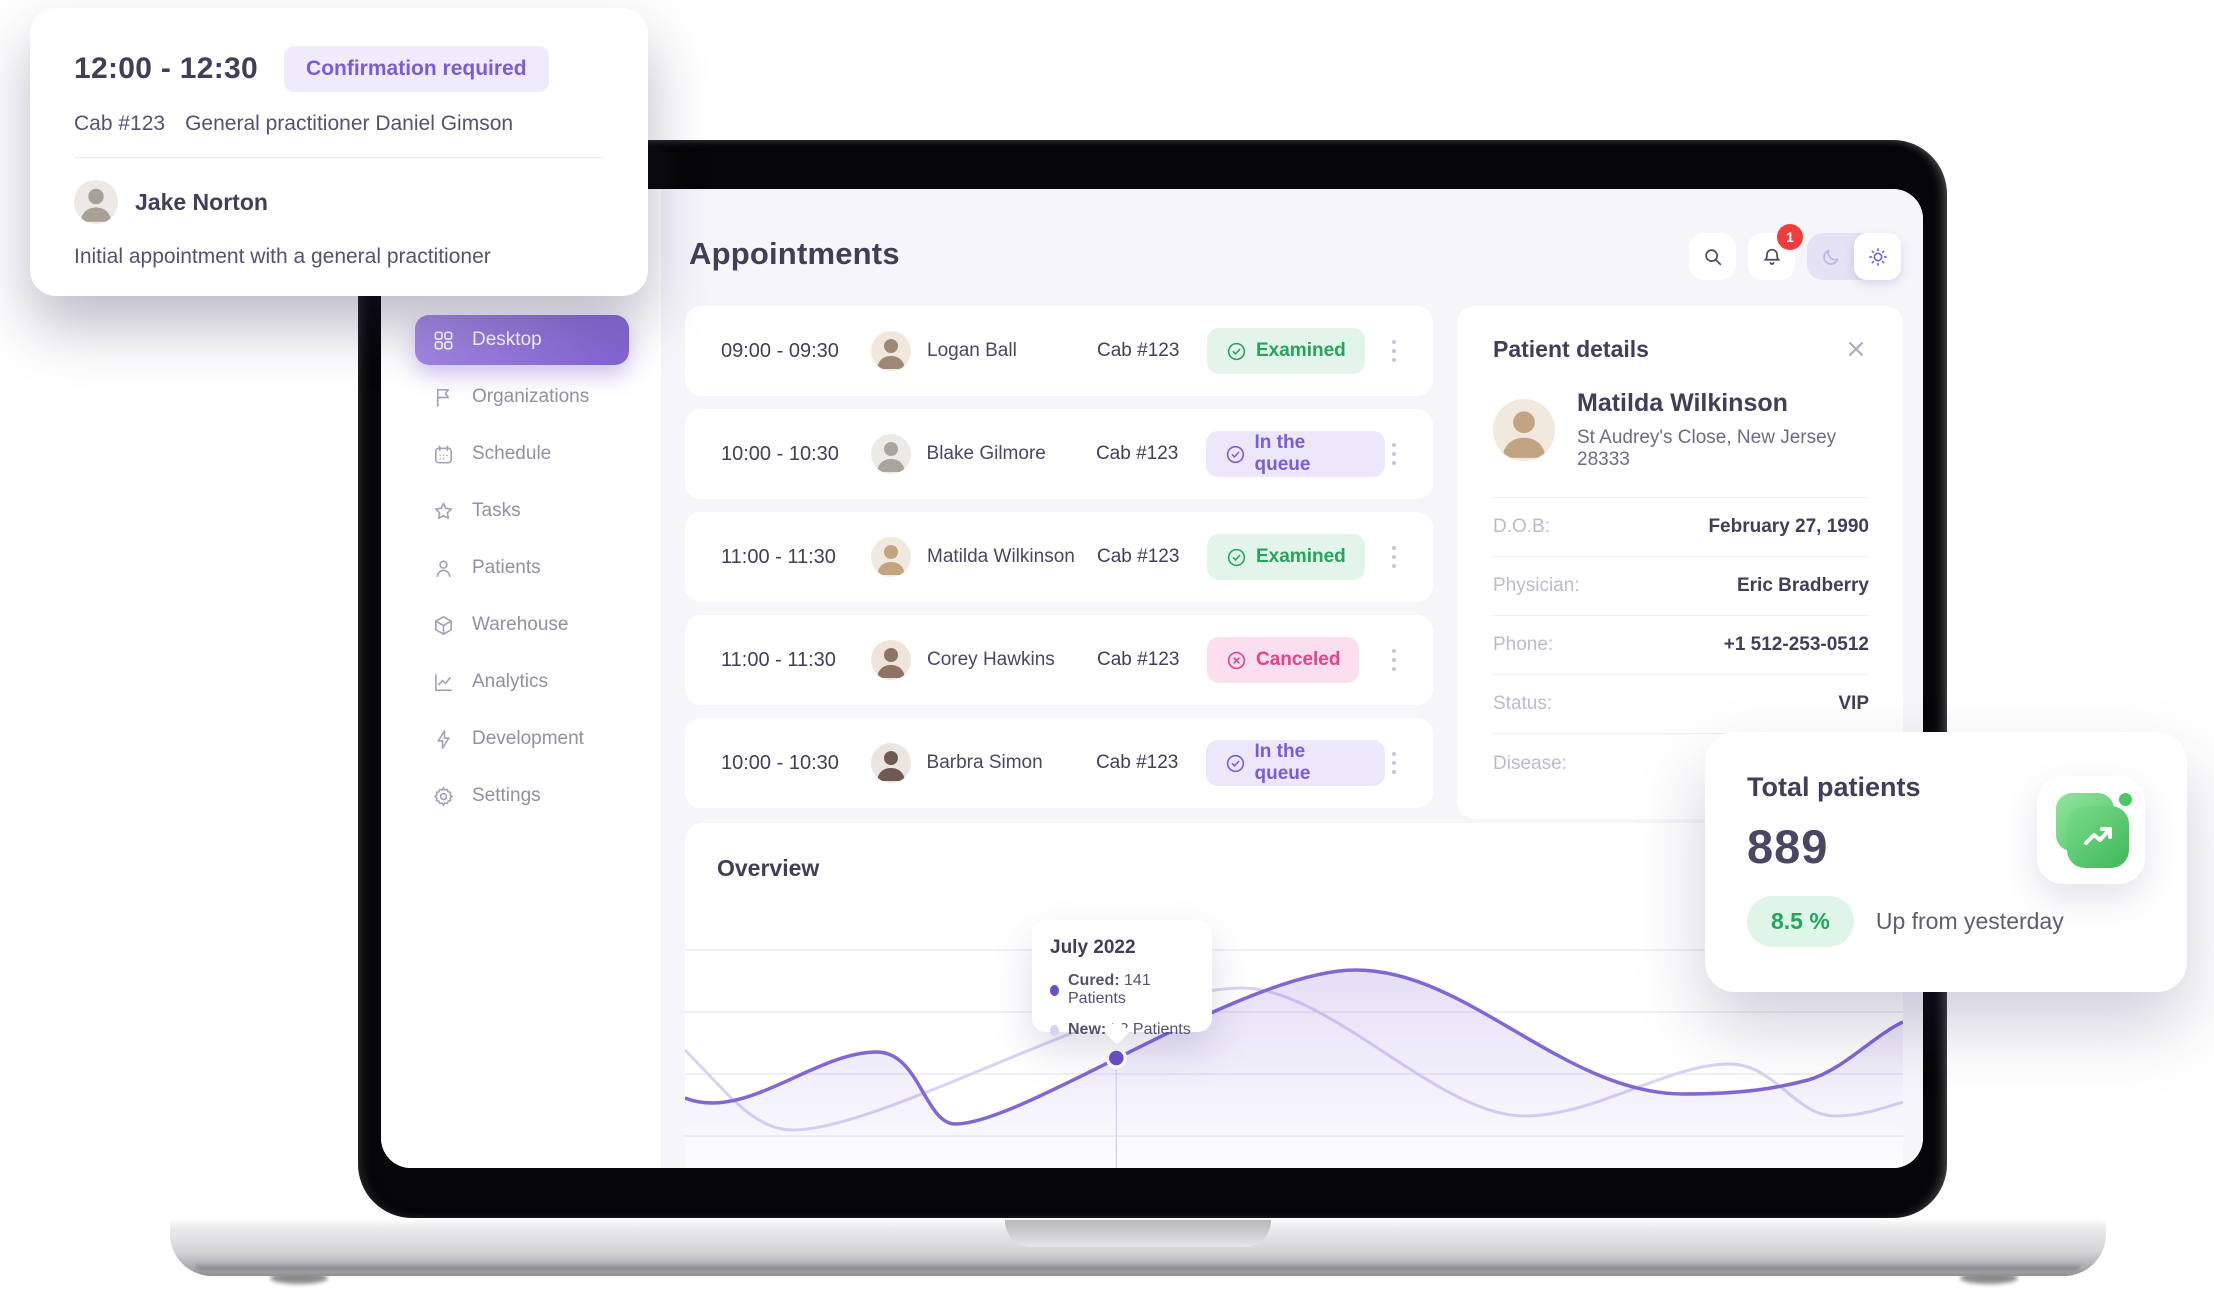 The width and height of the screenshot is (2214, 1293). Describe the element at coordinates (443, 454) in the screenshot. I see `calendar-icon` at that location.